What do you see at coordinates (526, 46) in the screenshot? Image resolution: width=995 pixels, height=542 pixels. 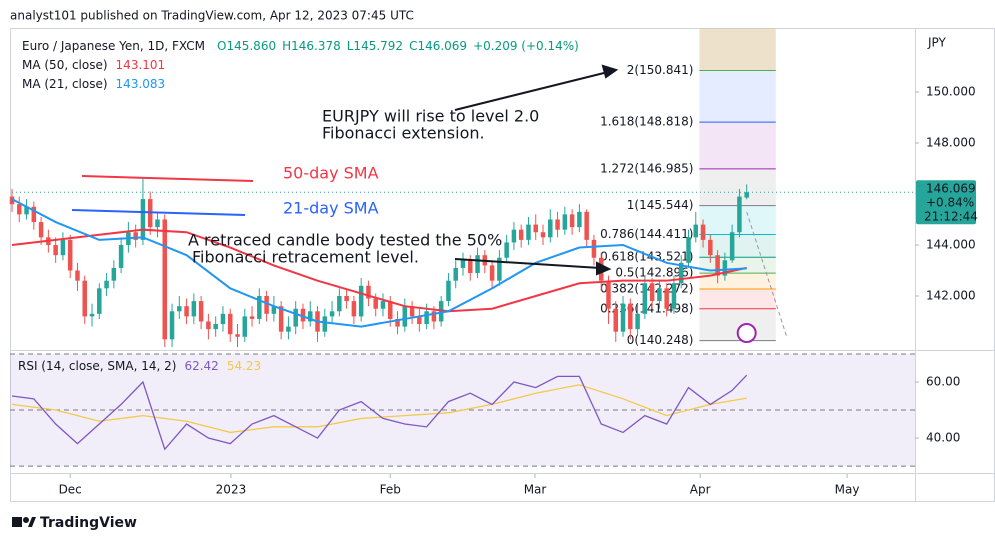 I see `quote-change: +0.209 (+0.14%)` at bounding box center [526, 46].